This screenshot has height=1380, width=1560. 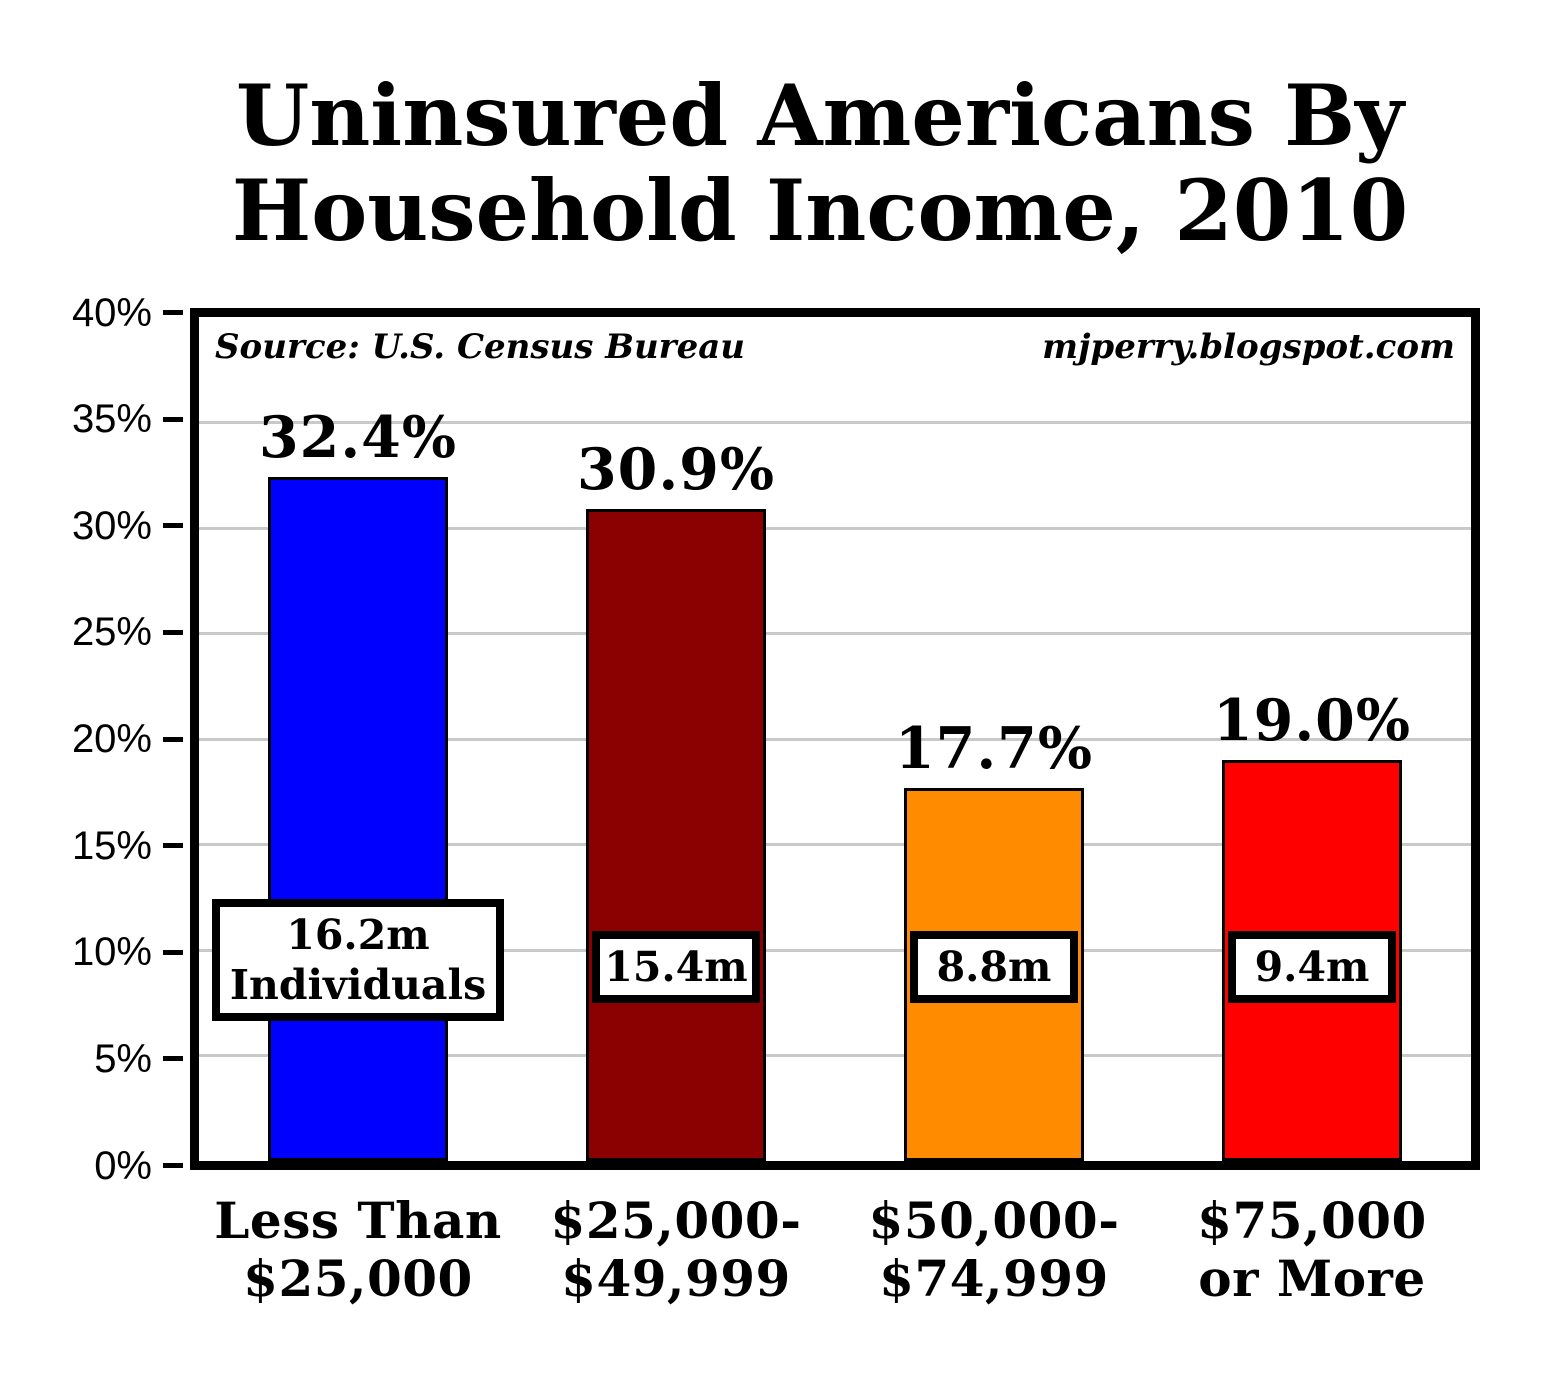 I want to click on y-tick-label: 10%, so click(x=111, y=952).